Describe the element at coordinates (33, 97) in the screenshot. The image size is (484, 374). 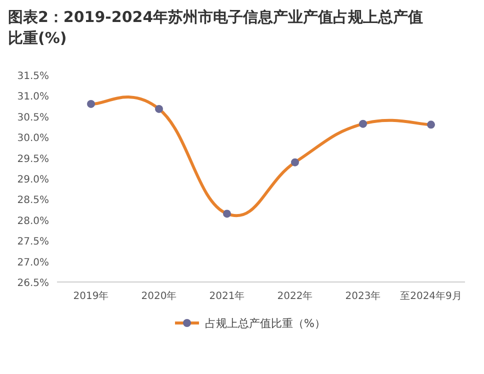
I see `y-tick-label: 31.0%` at that location.